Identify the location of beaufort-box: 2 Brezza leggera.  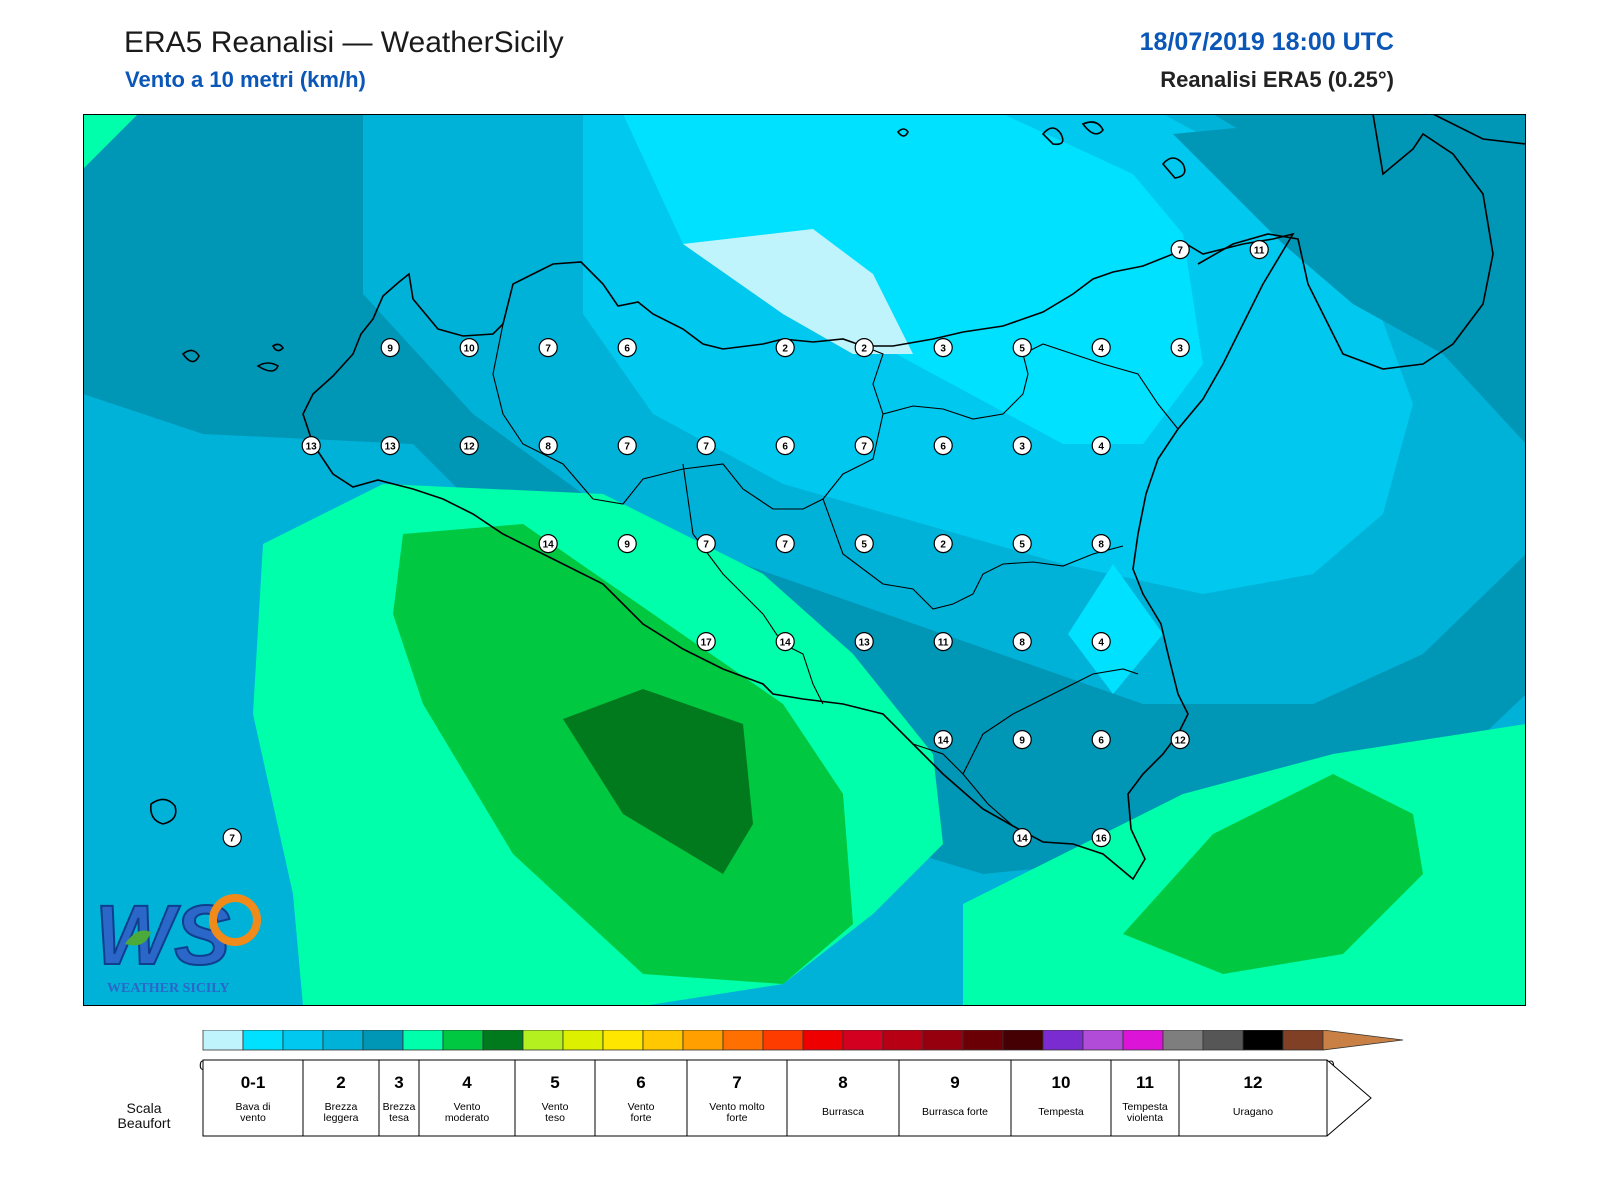
(341, 1098).